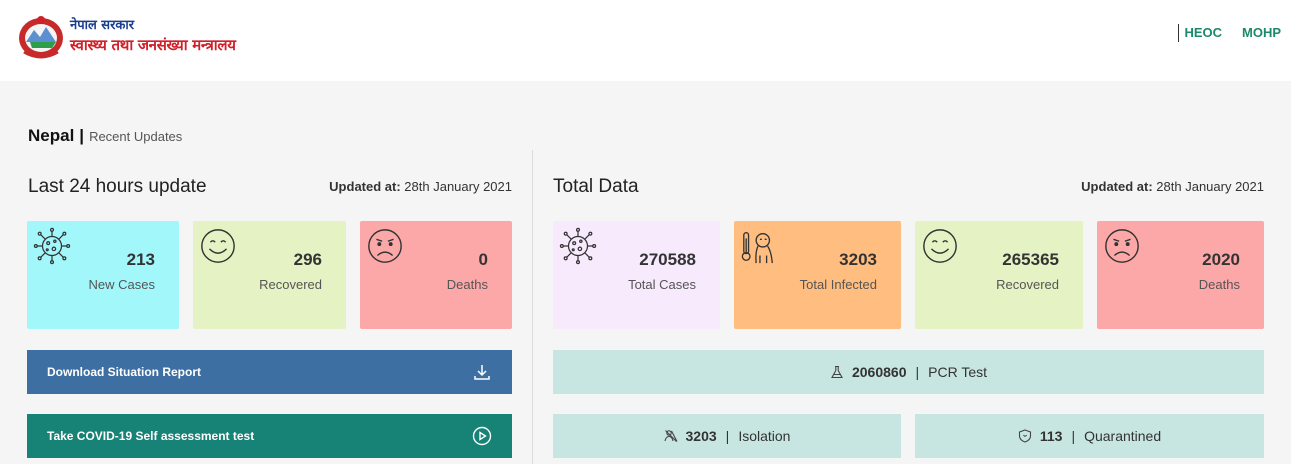 The height and width of the screenshot is (464, 1291). Describe the element at coordinates (1221, 259) in the screenshot. I see `total-deaths-value: 2020` at that location.